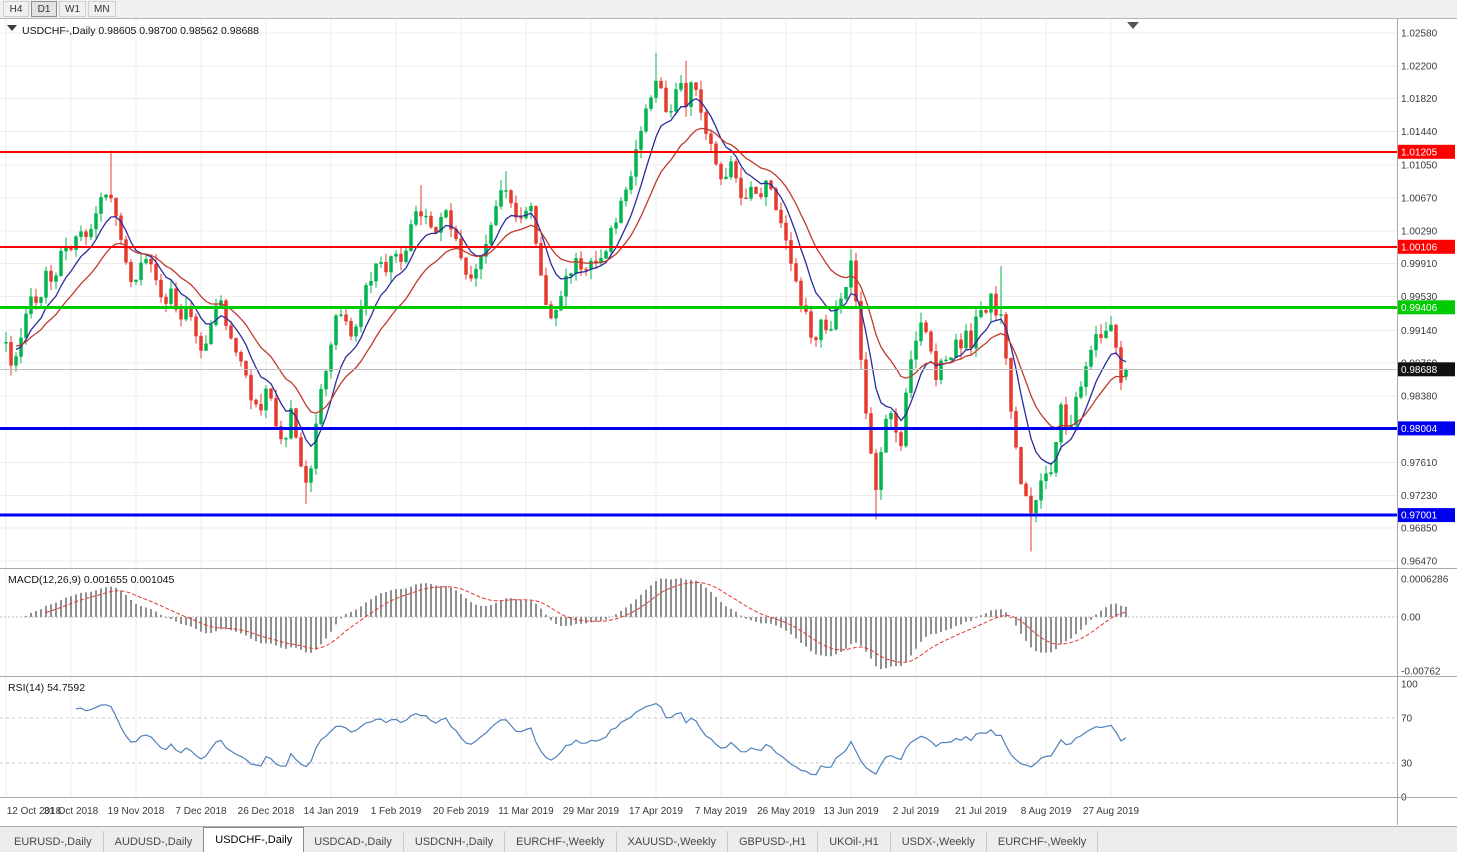  I want to click on svg-text: 29 Mar 2019, so click(591, 811).